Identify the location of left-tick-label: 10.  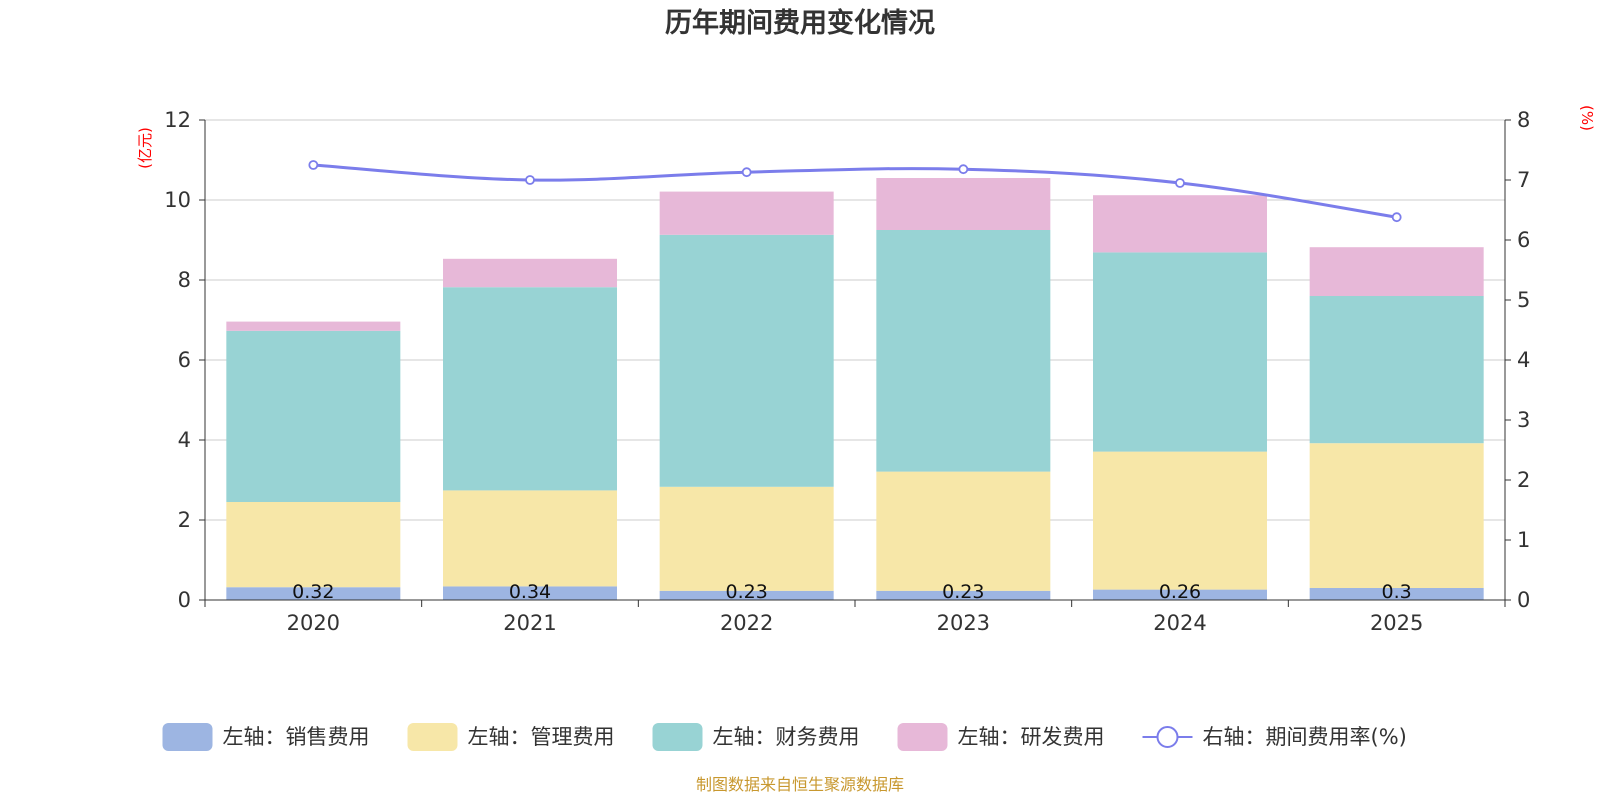
(177, 200).